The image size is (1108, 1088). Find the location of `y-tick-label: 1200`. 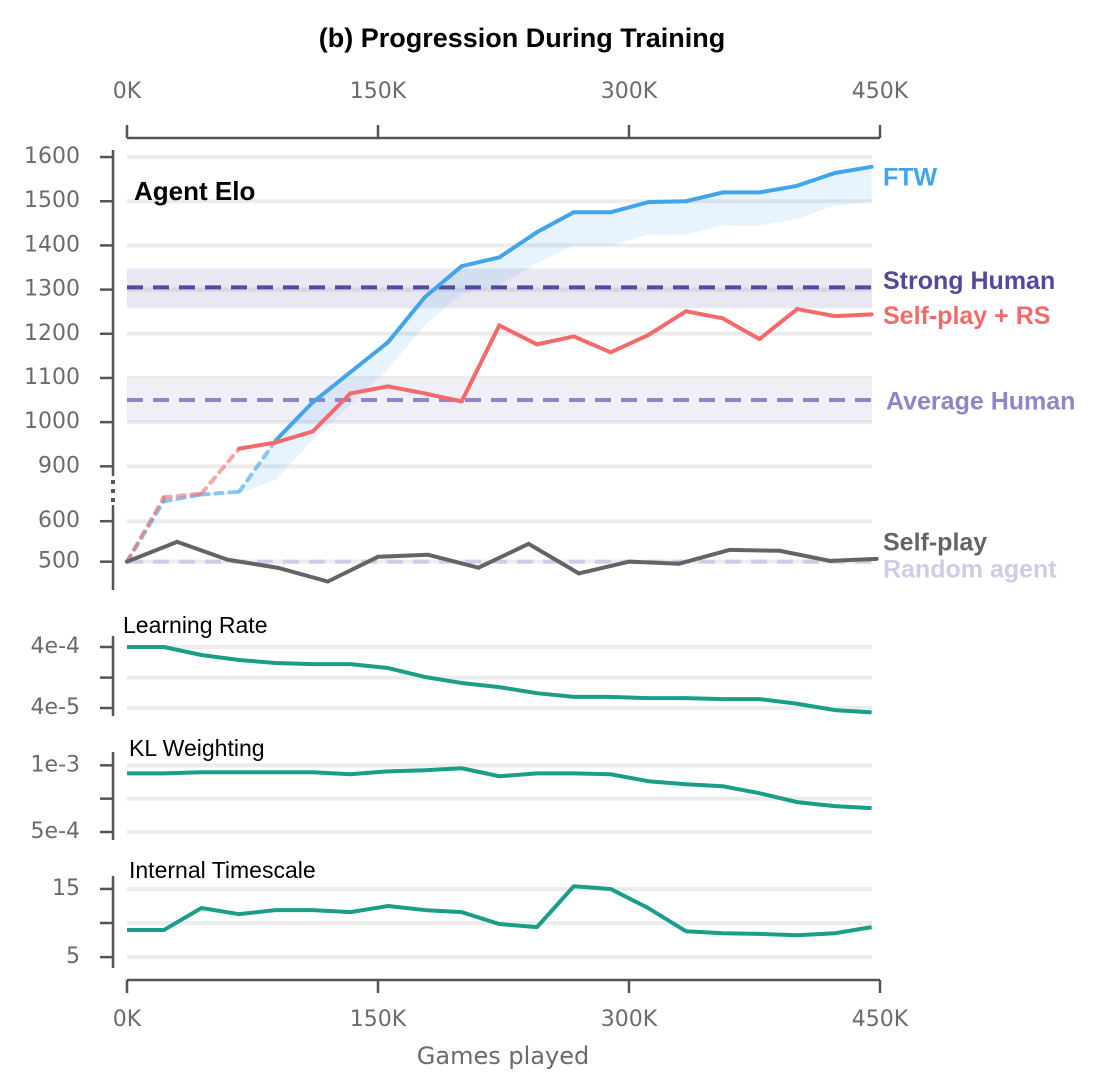

y-tick-label: 1200 is located at coordinates (52, 333).